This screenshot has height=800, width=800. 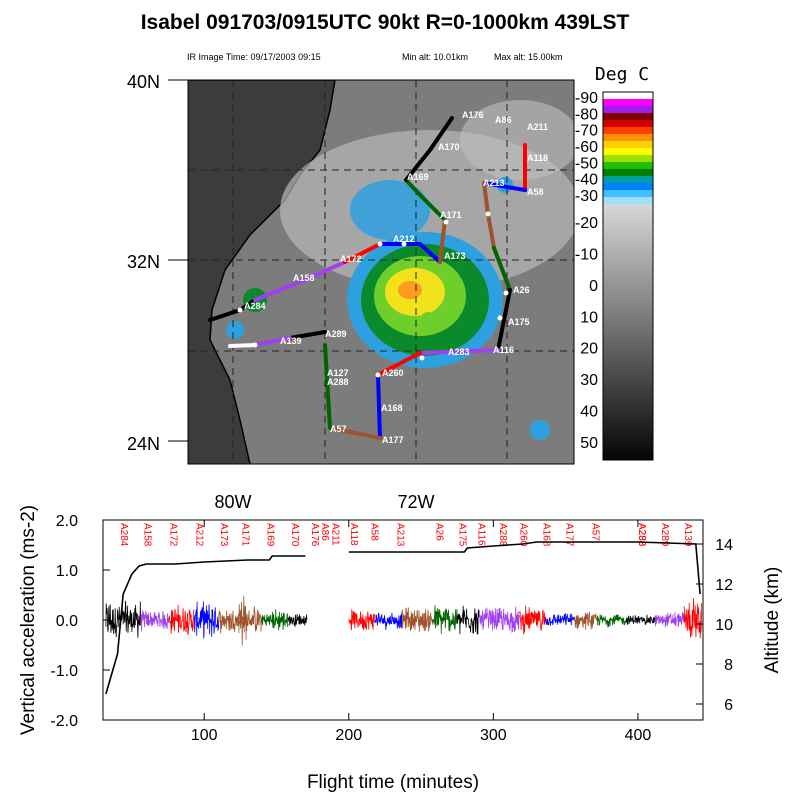 What do you see at coordinates (314, 535) in the screenshot?
I see `waypoint-label: A176` at bounding box center [314, 535].